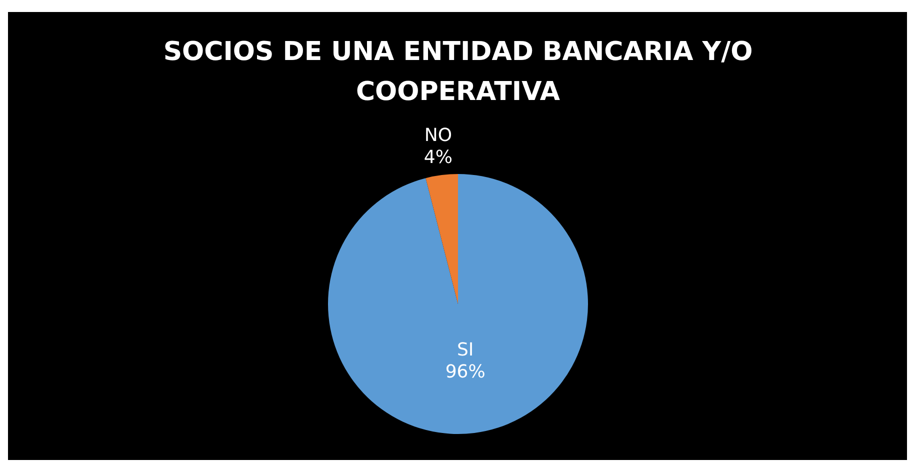 This screenshot has width=917, height=475. I want to click on slice-label: SI, so click(465, 350).